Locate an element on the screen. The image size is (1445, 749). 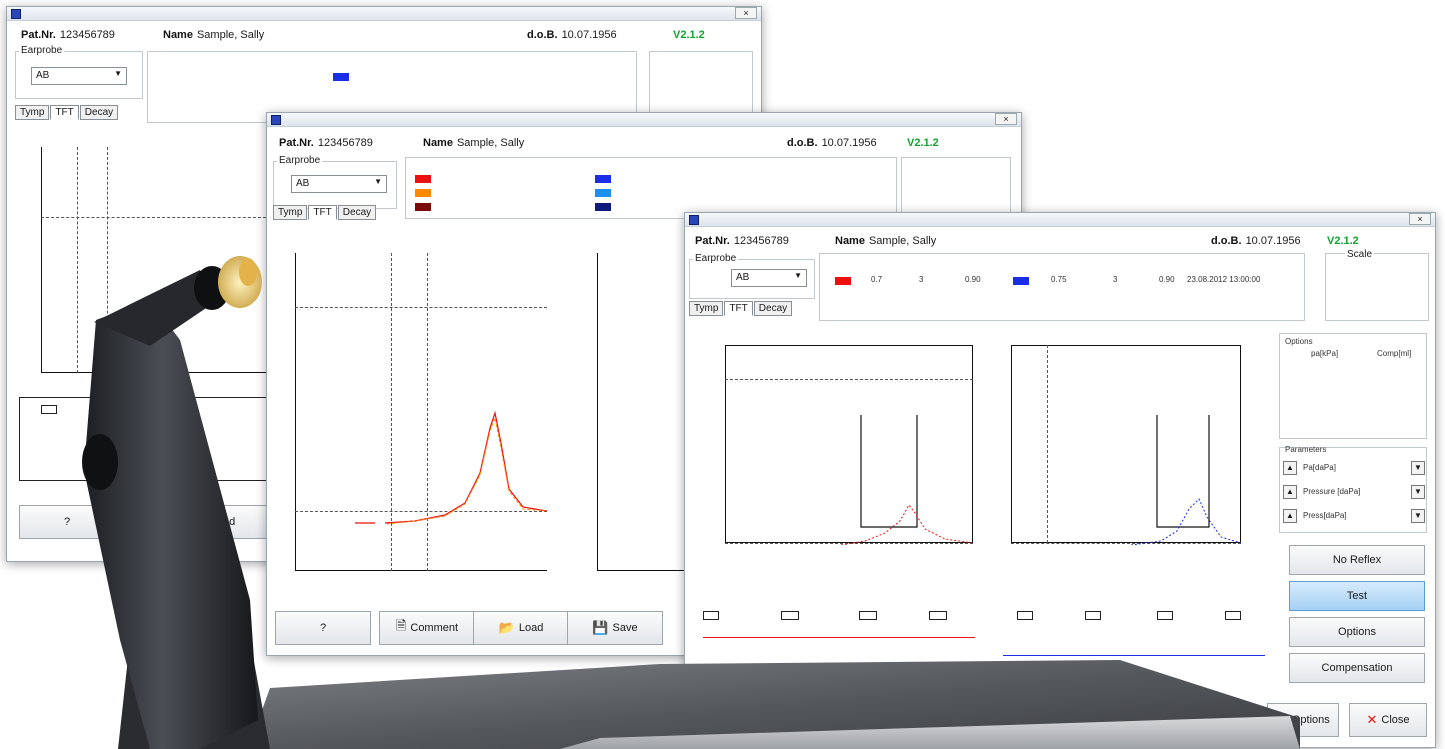
spin-up-2: ▲ is located at coordinates (1290, 492).